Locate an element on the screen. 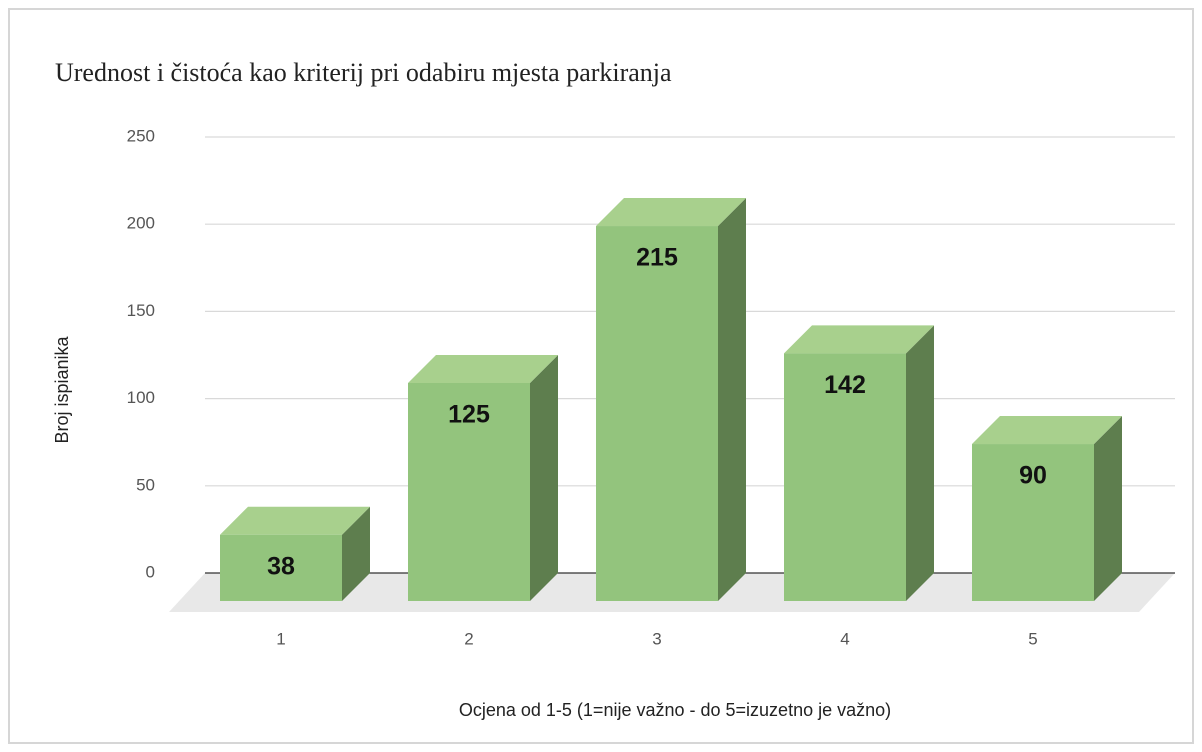 This screenshot has height=752, width=1202. data-label: 215 is located at coordinates (657, 258).